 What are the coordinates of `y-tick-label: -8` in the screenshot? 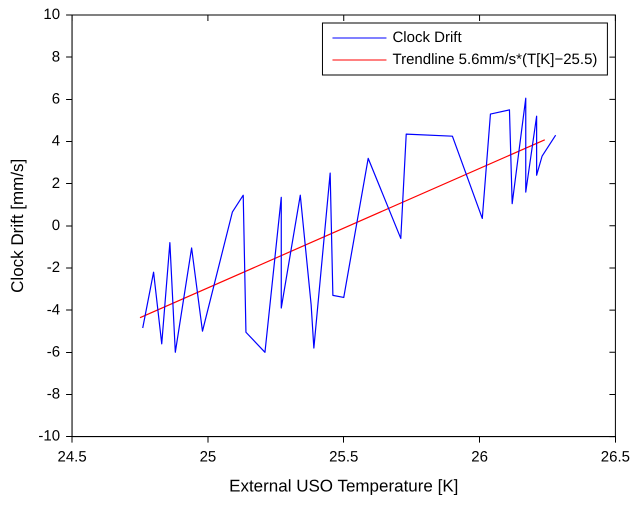 It's located at (53, 394).